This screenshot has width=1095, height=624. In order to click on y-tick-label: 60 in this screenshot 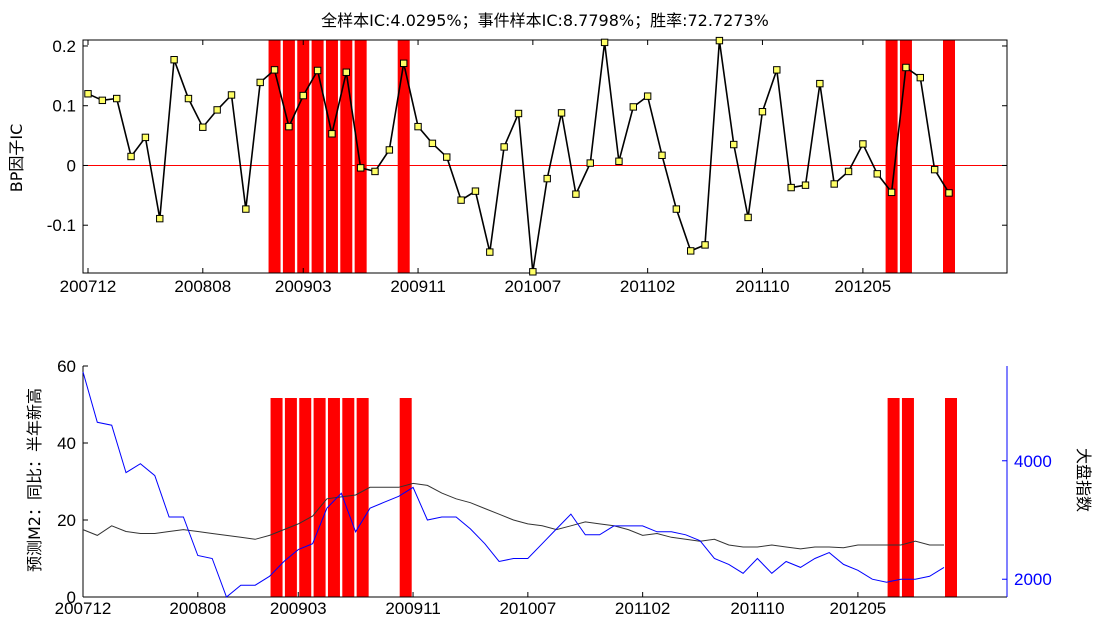, I will do `click(66, 366)`.